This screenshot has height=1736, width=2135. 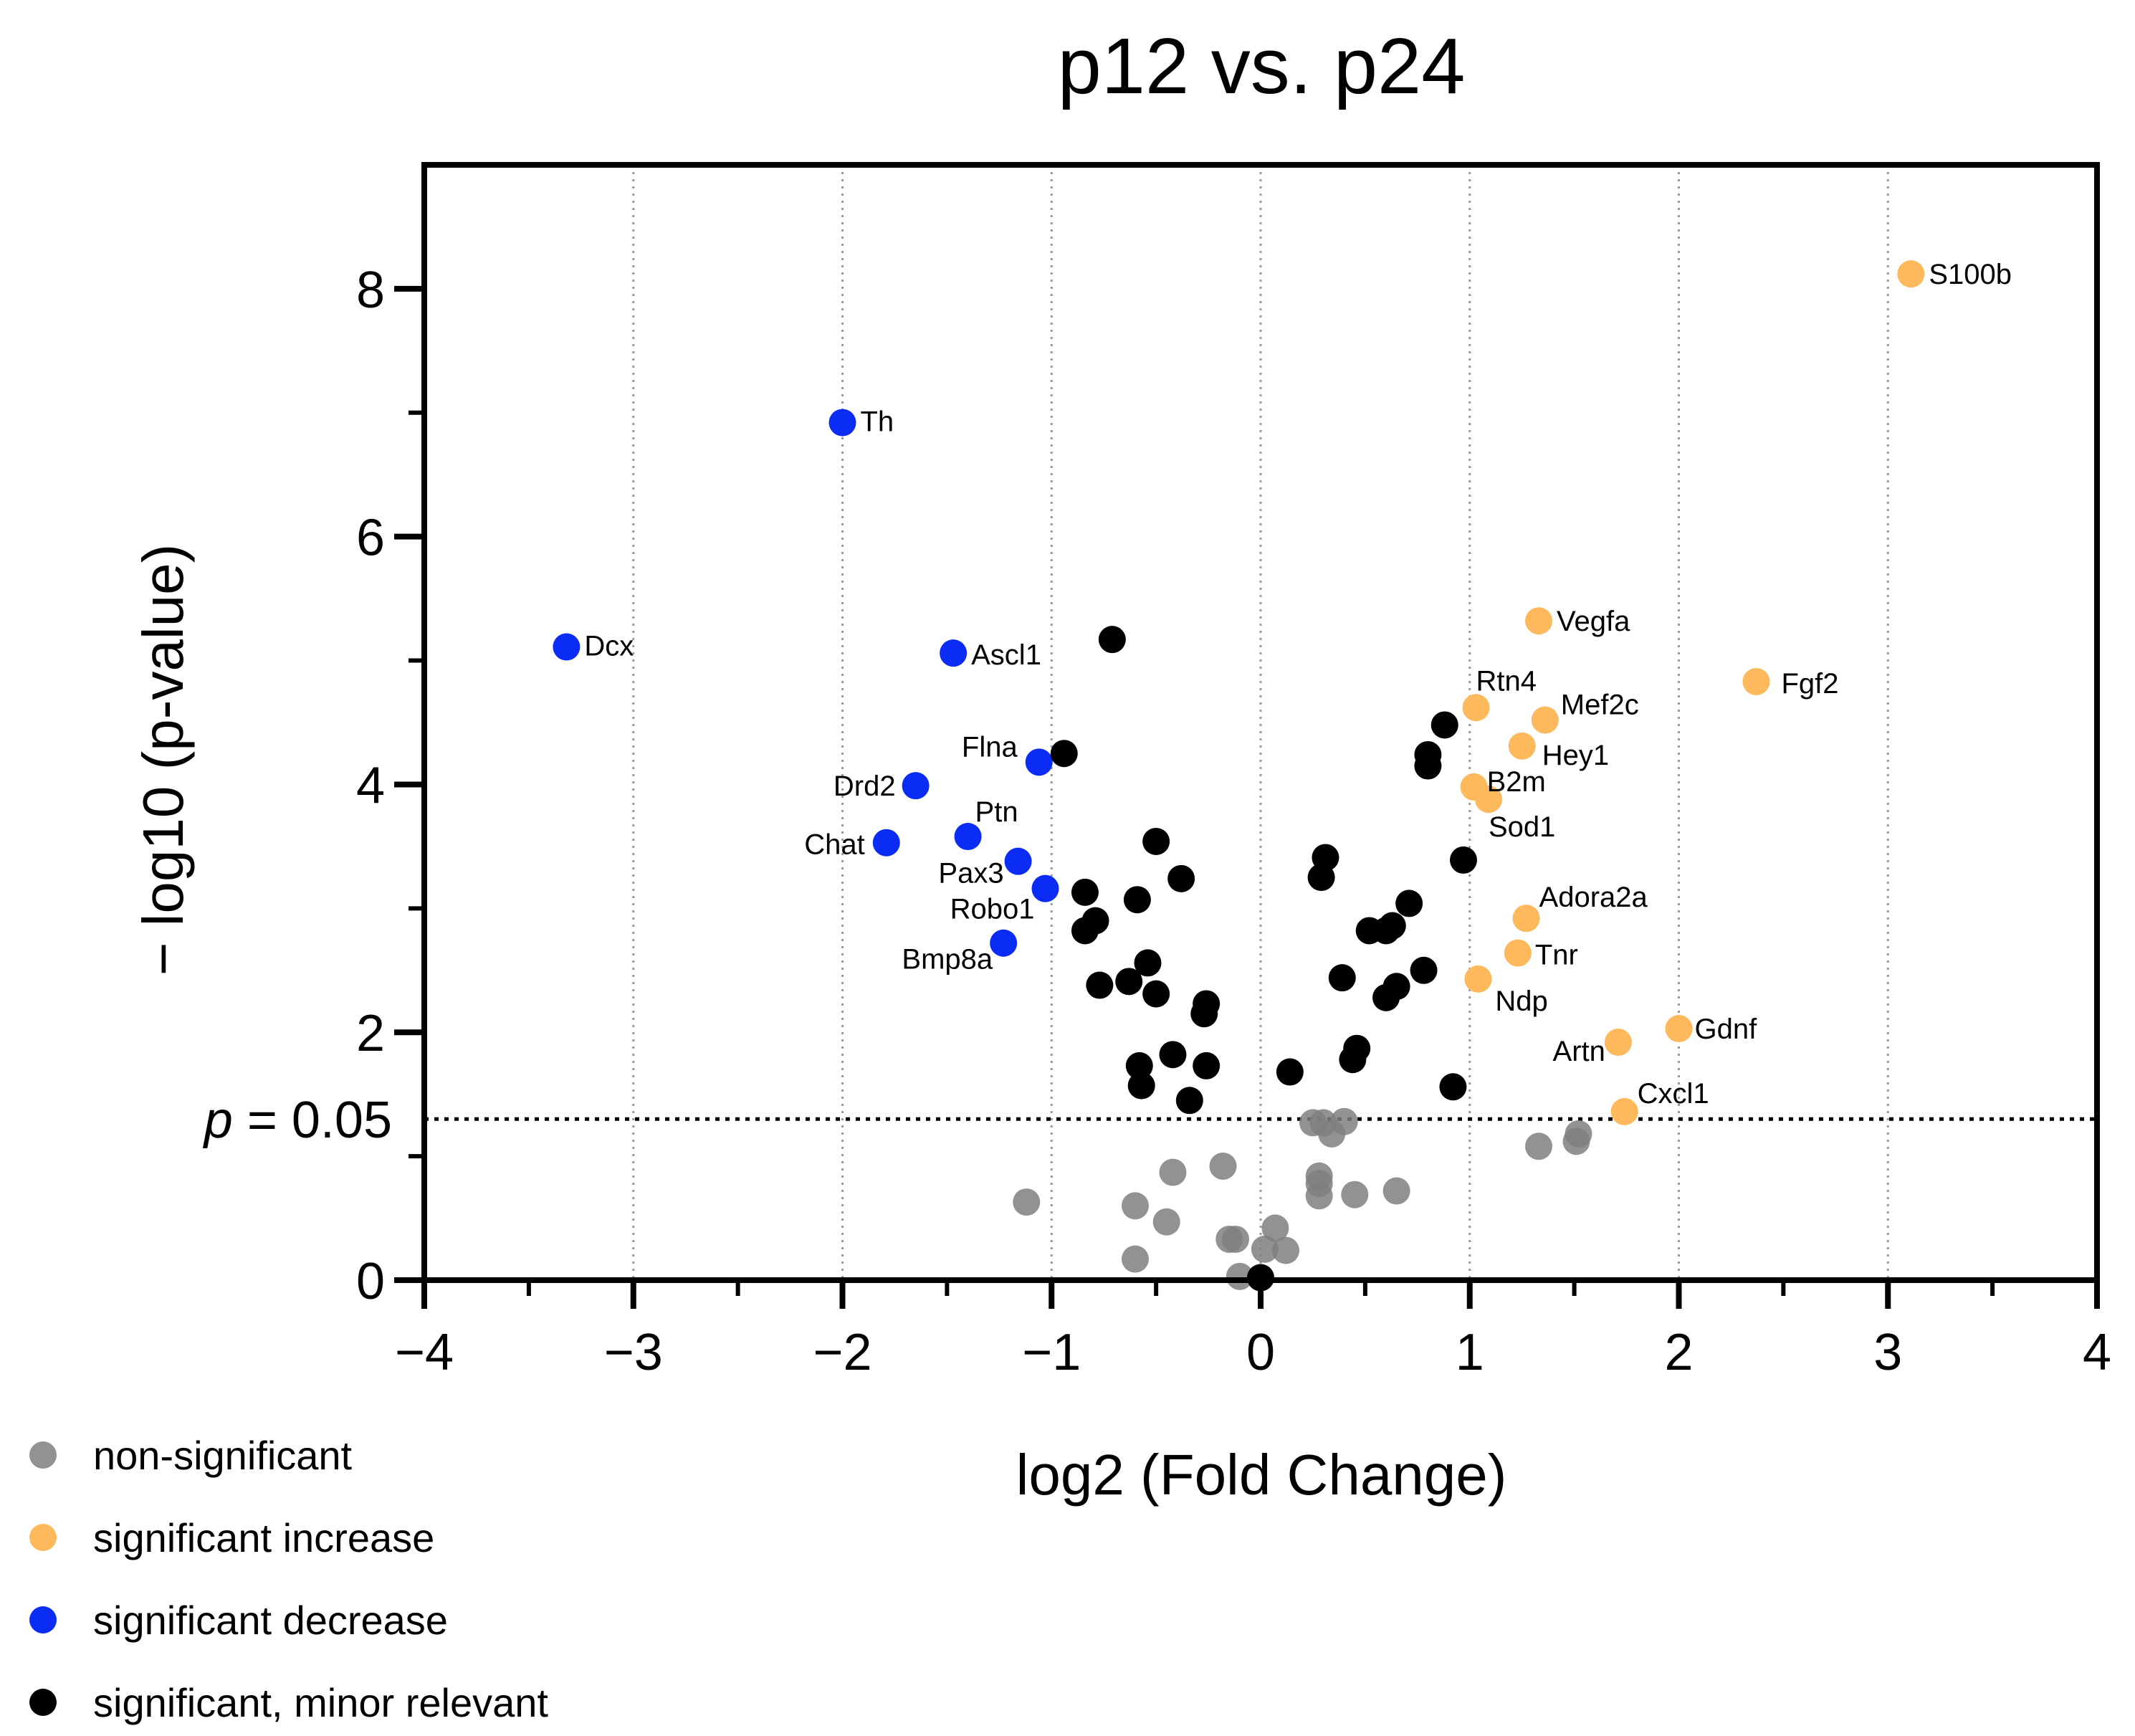 I want to click on x-tick-label: −4, so click(x=424, y=1352).